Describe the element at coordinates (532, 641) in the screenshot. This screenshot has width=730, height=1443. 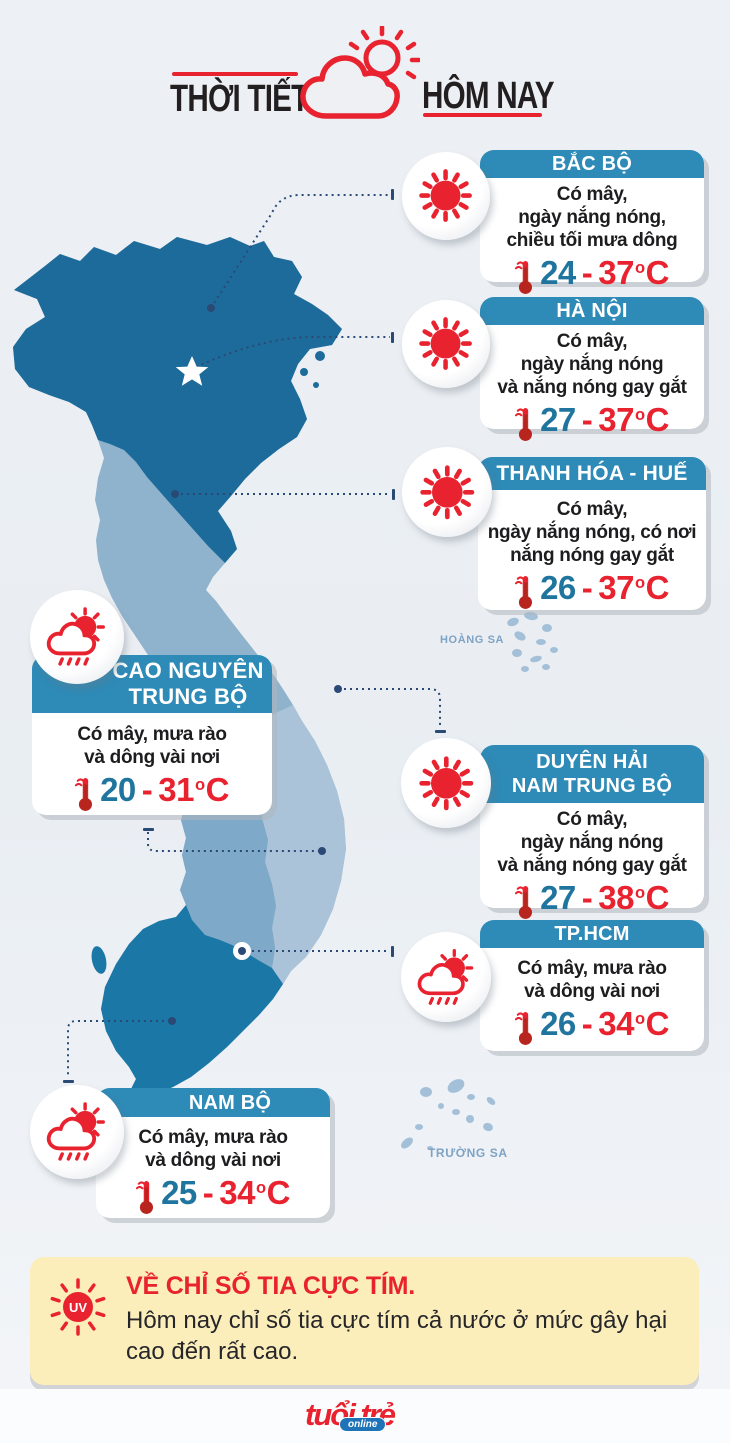
I see `map-islands-hoang-sa` at that location.